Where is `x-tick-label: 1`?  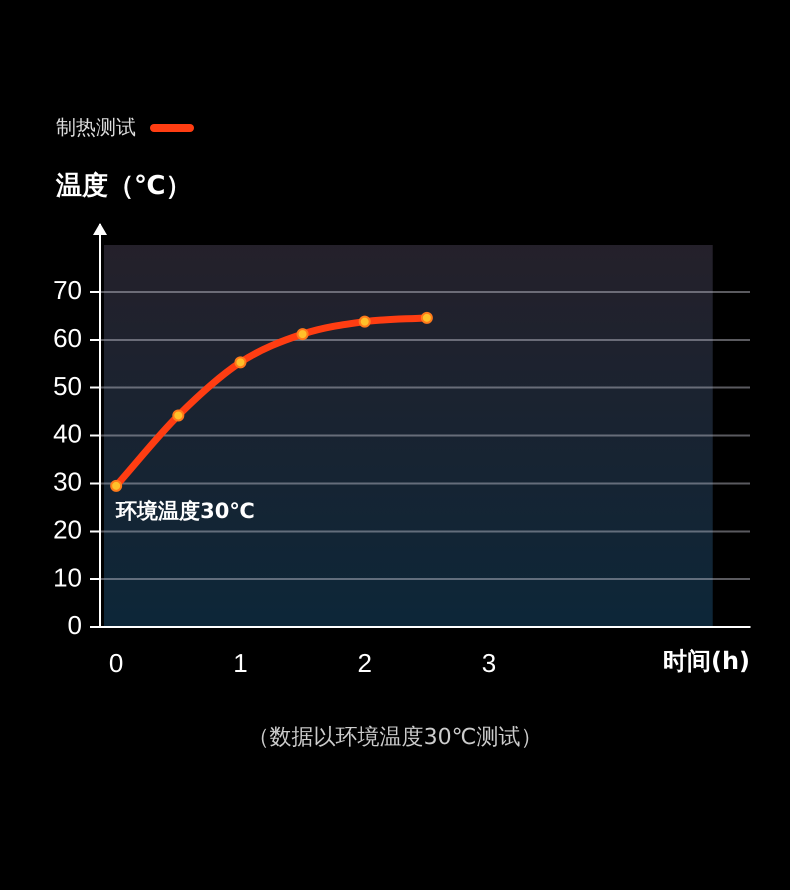
x-tick-label: 1 is located at coordinates (240, 663).